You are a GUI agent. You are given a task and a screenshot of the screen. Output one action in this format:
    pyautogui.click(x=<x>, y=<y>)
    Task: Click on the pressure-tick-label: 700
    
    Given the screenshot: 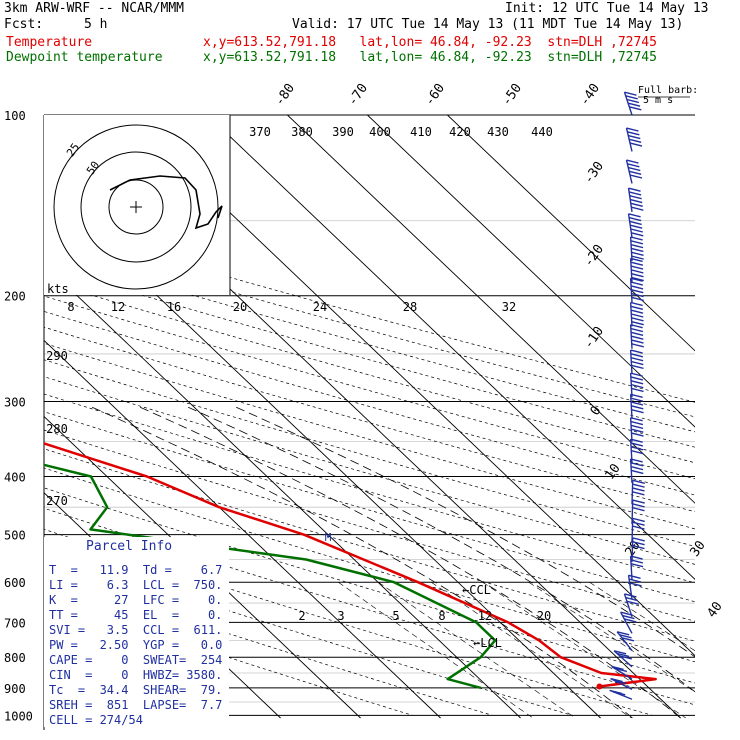 What is the action you would take?
    pyautogui.click(x=15, y=623)
    